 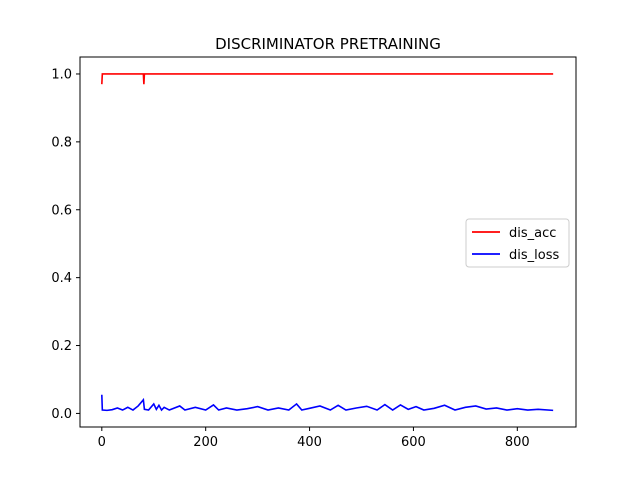 What do you see at coordinates (102, 442) in the screenshot?
I see `x-tick-label: 0` at bounding box center [102, 442].